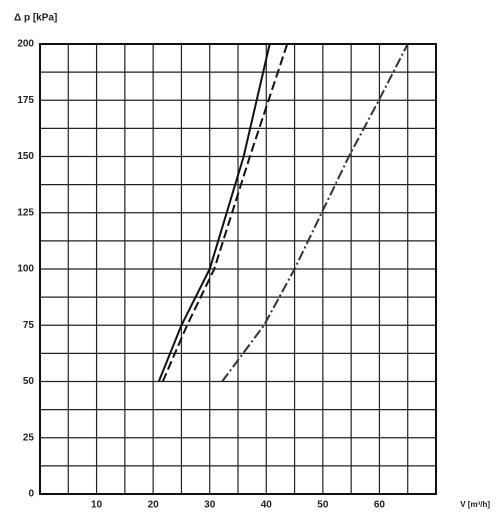 The width and height of the screenshot is (496, 514). What do you see at coordinates (380, 505) in the screenshot?
I see `x-tick-label: 60` at bounding box center [380, 505].